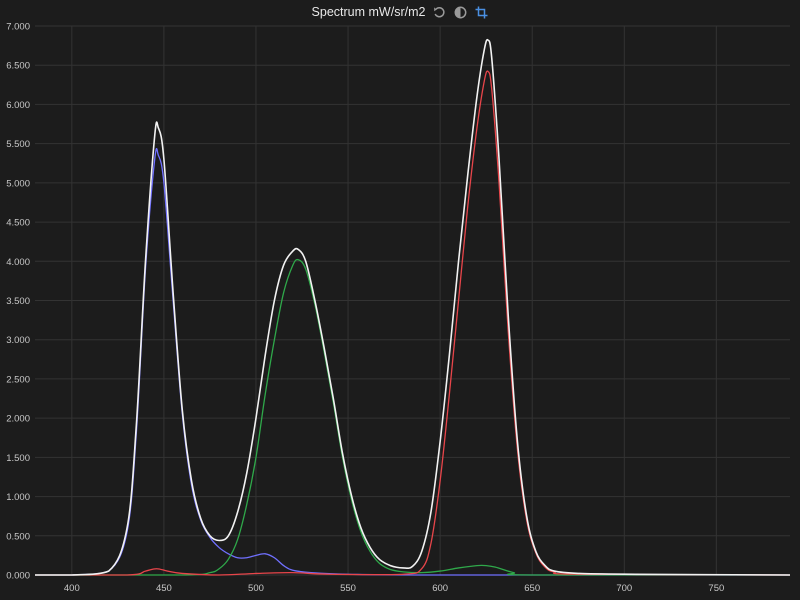 This screenshot has height=600, width=800. What do you see at coordinates (716, 588) in the screenshot?
I see `x-tick-label: 750` at bounding box center [716, 588].